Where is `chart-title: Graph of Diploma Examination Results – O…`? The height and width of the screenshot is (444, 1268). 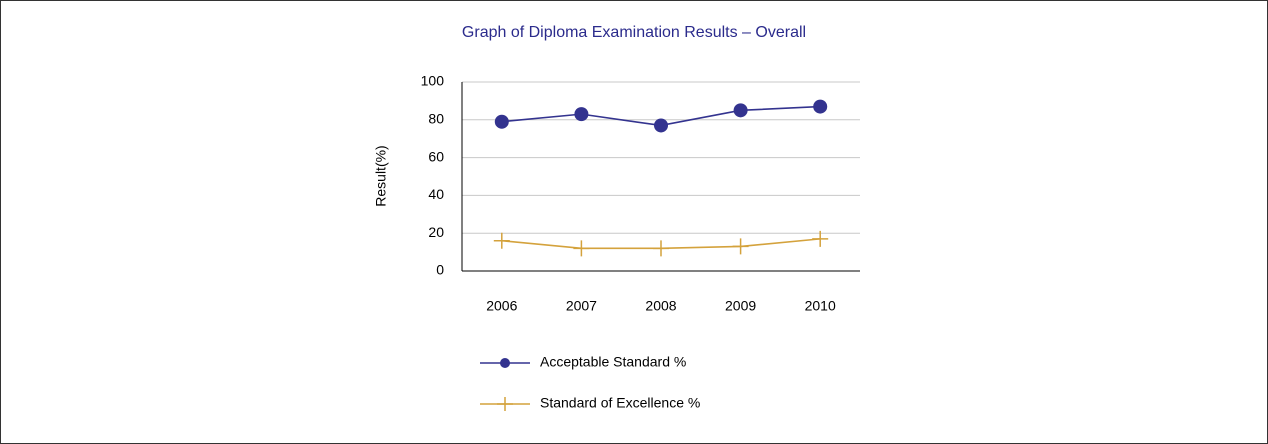
chart-title: Graph of Diploma Examination Results – O… is located at coordinates (634, 32).